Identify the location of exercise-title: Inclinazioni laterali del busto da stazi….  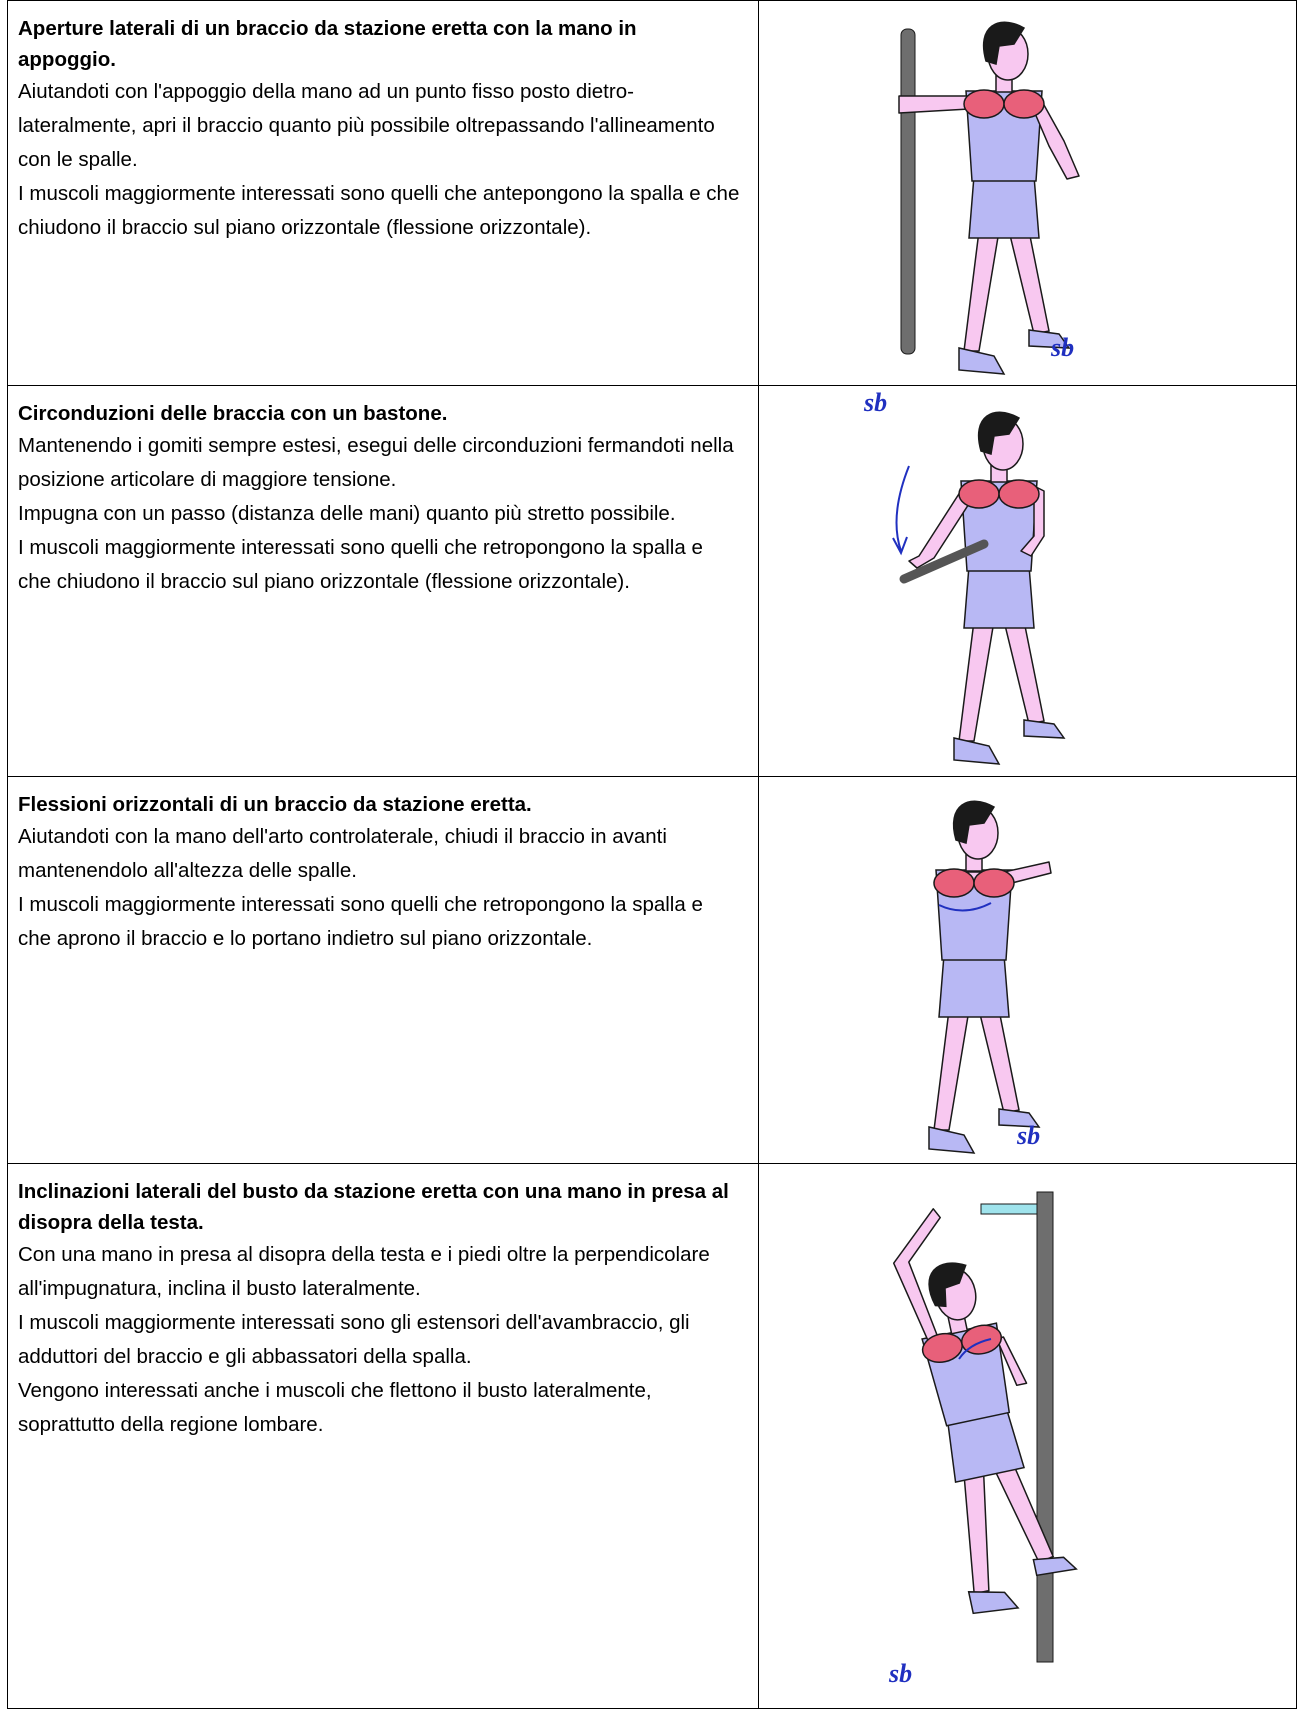
(373, 1207).